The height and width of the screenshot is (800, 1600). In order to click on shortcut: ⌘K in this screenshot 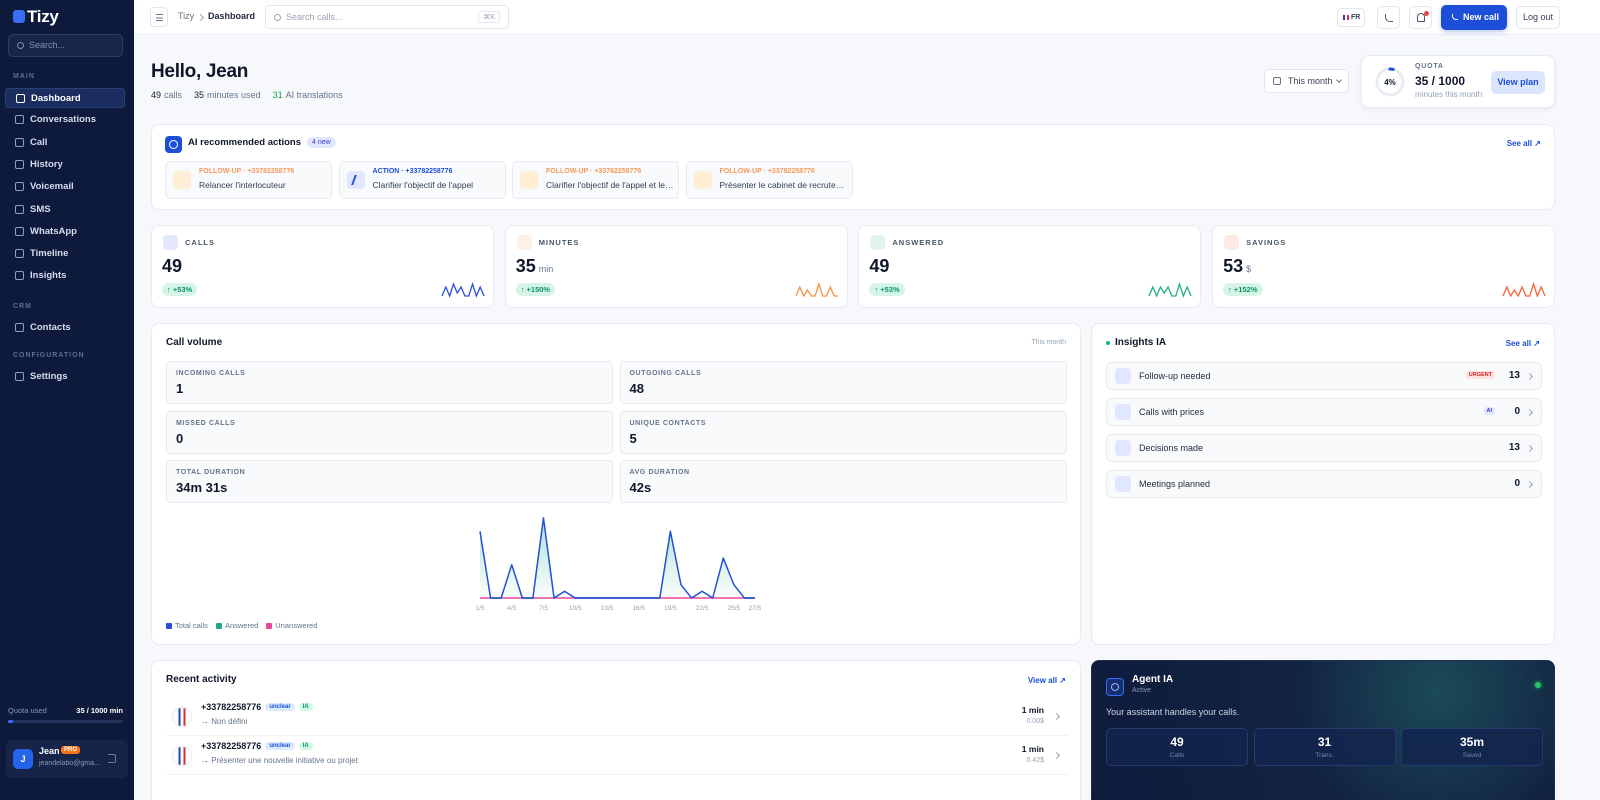, I will do `click(489, 17)`.